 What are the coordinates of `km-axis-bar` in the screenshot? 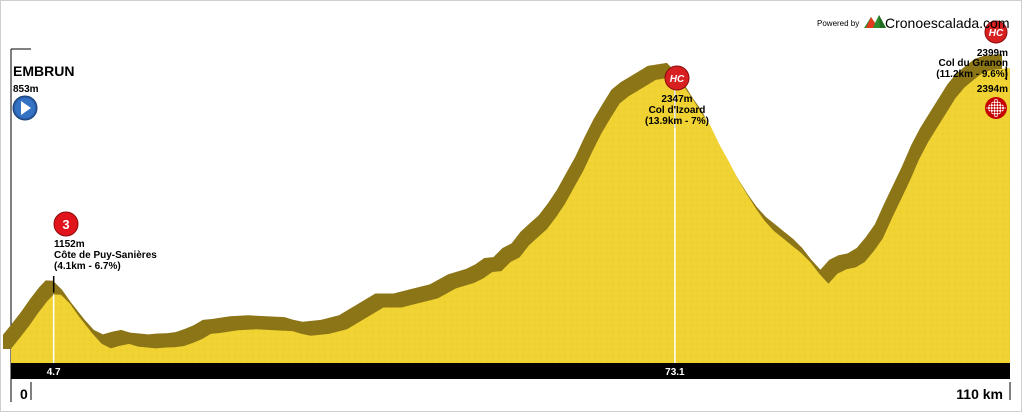 It's located at (510, 371).